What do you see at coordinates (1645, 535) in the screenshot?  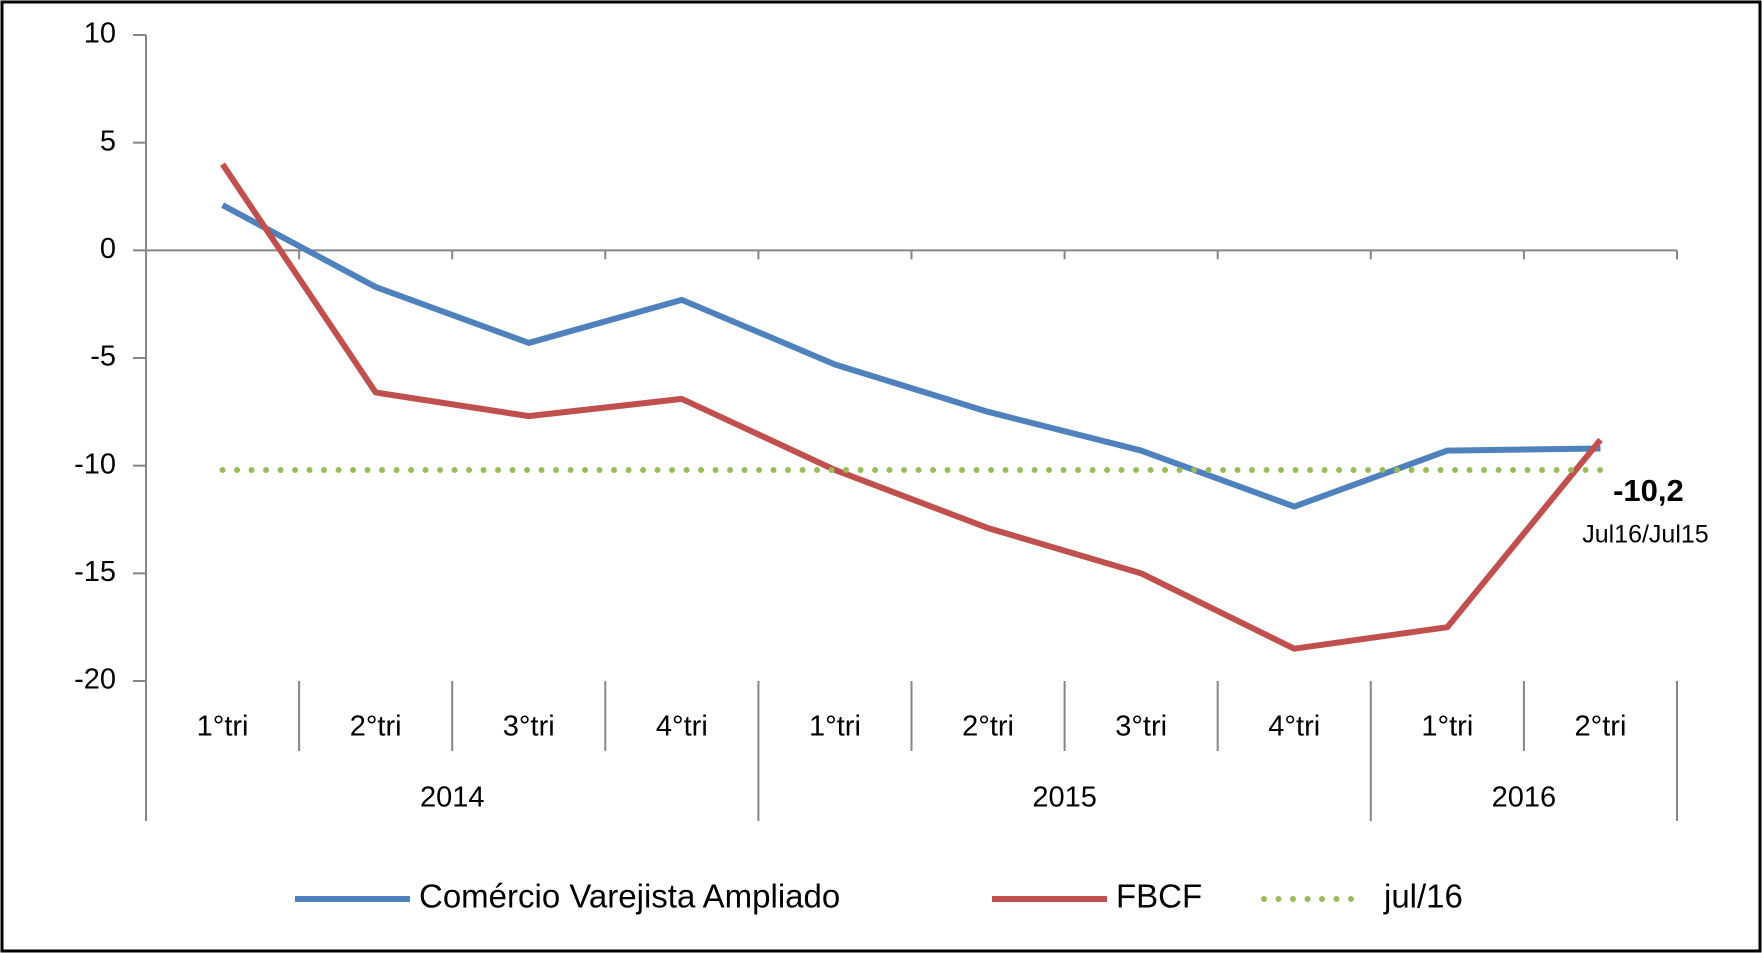 I see `annotation: Jul16/Jul15` at bounding box center [1645, 535].